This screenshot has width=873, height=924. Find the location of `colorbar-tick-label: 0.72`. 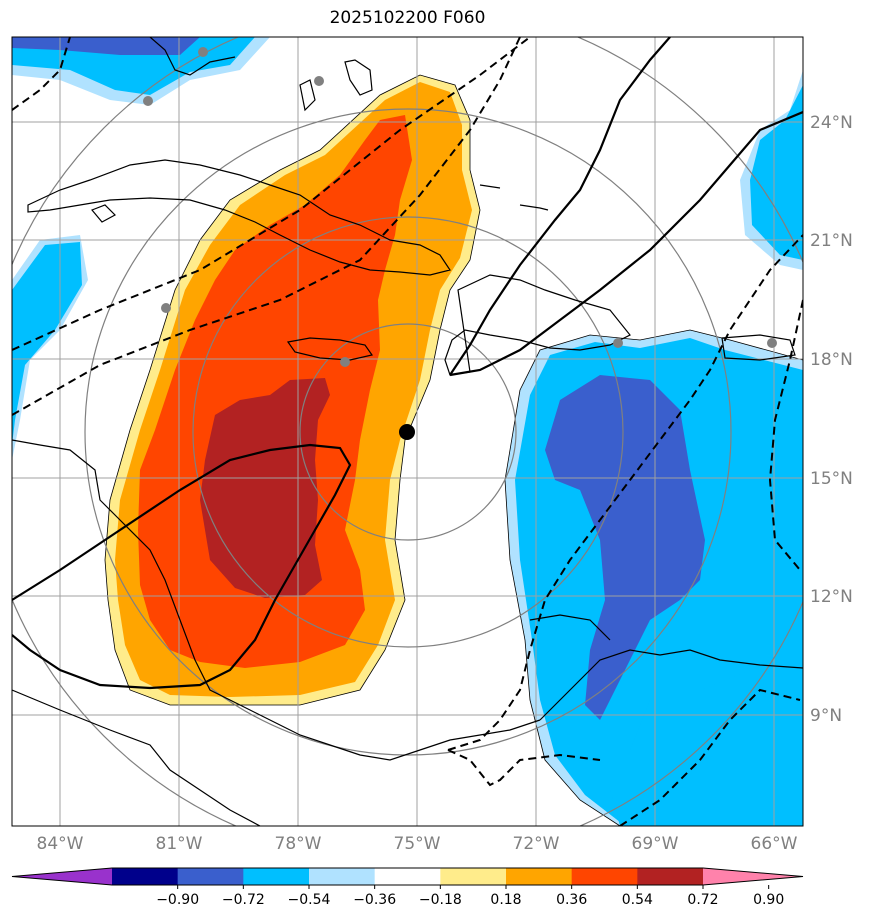

colorbar-tick-label: 0.72 is located at coordinates (702, 900).